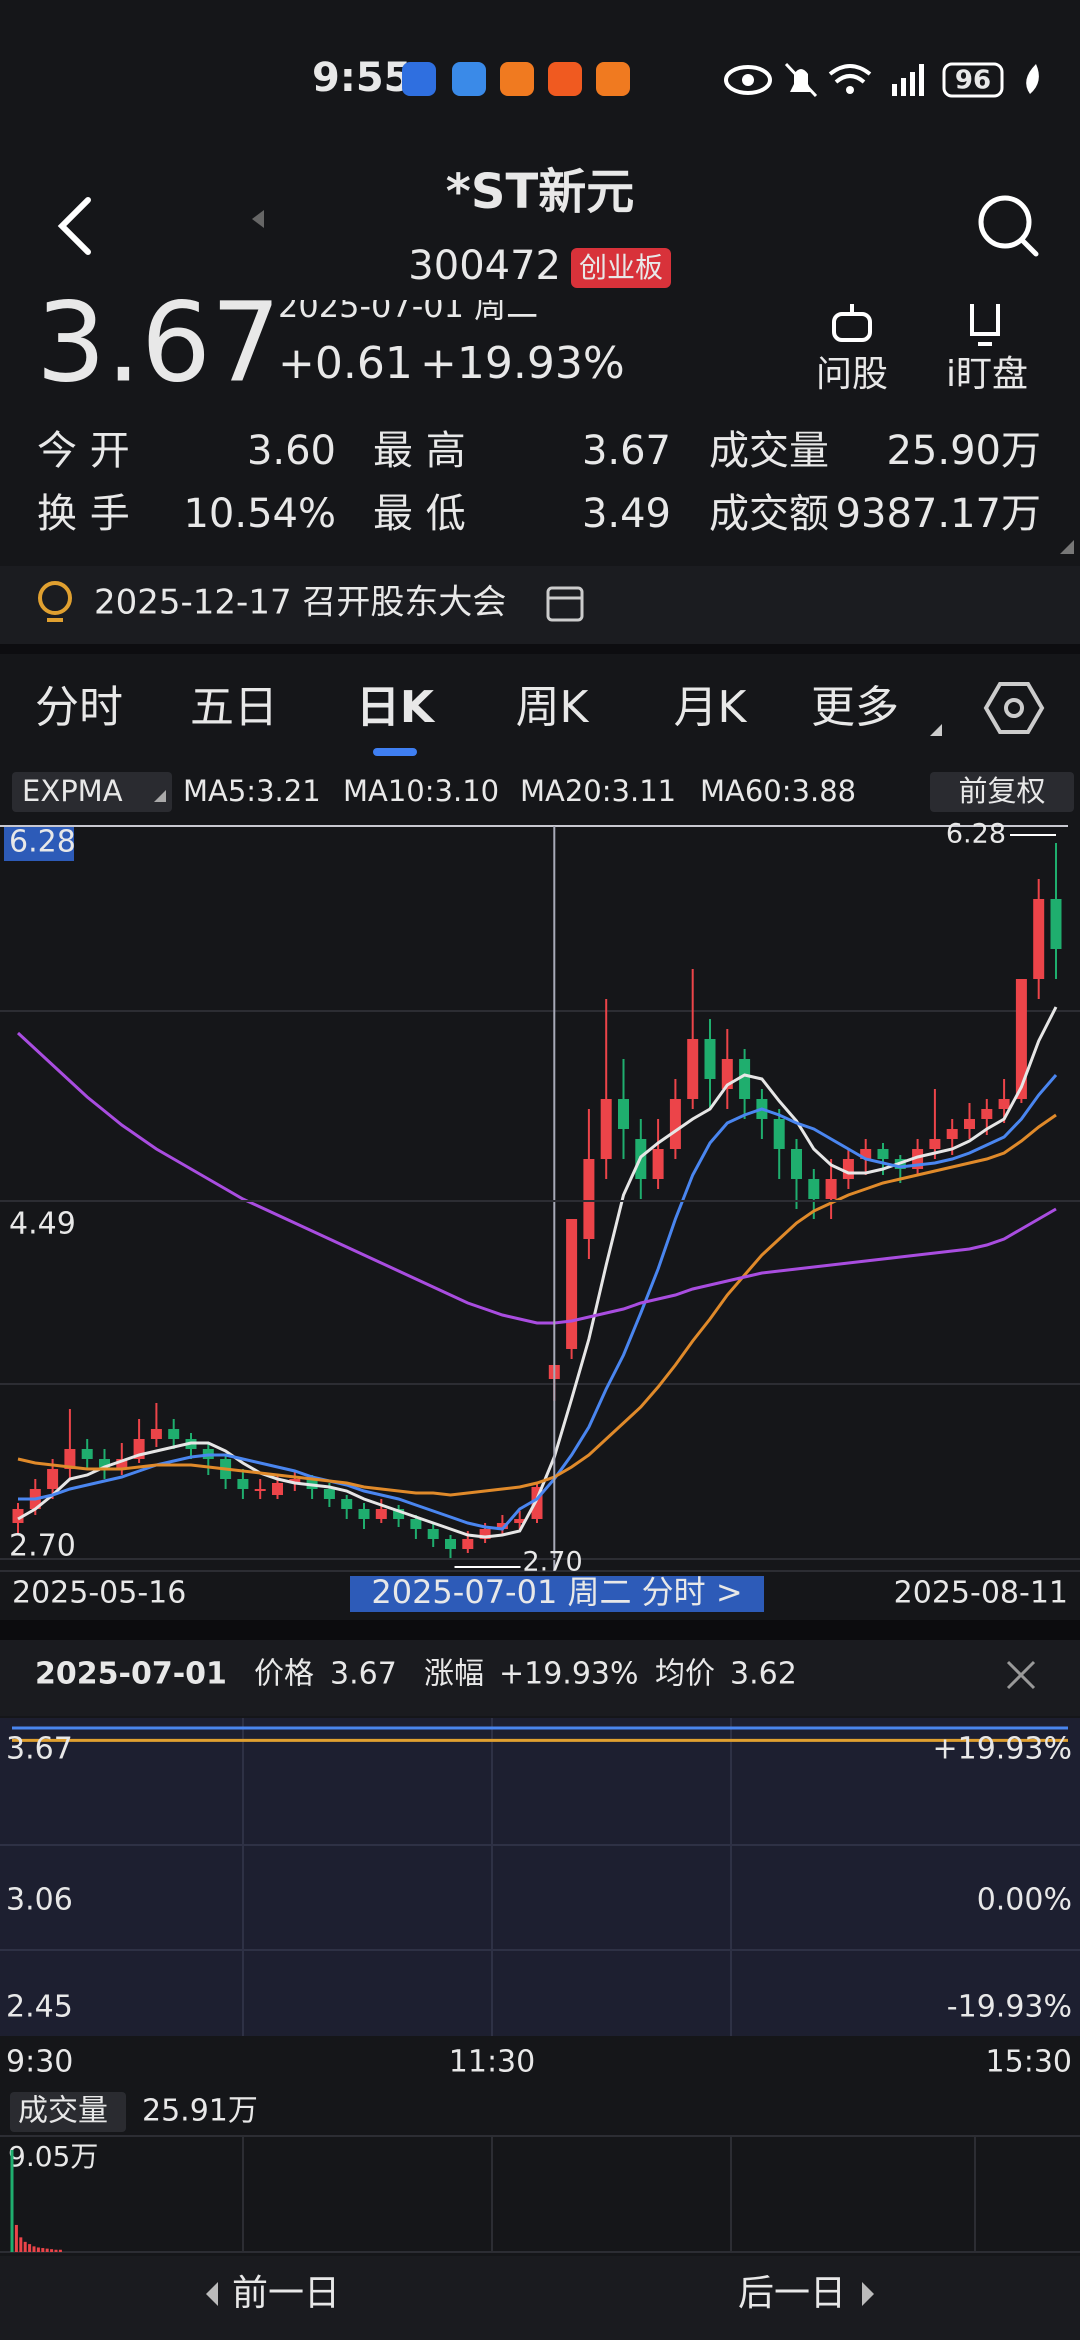  Describe the element at coordinates (1021, 1675) in the screenshot. I see `close-button` at that location.